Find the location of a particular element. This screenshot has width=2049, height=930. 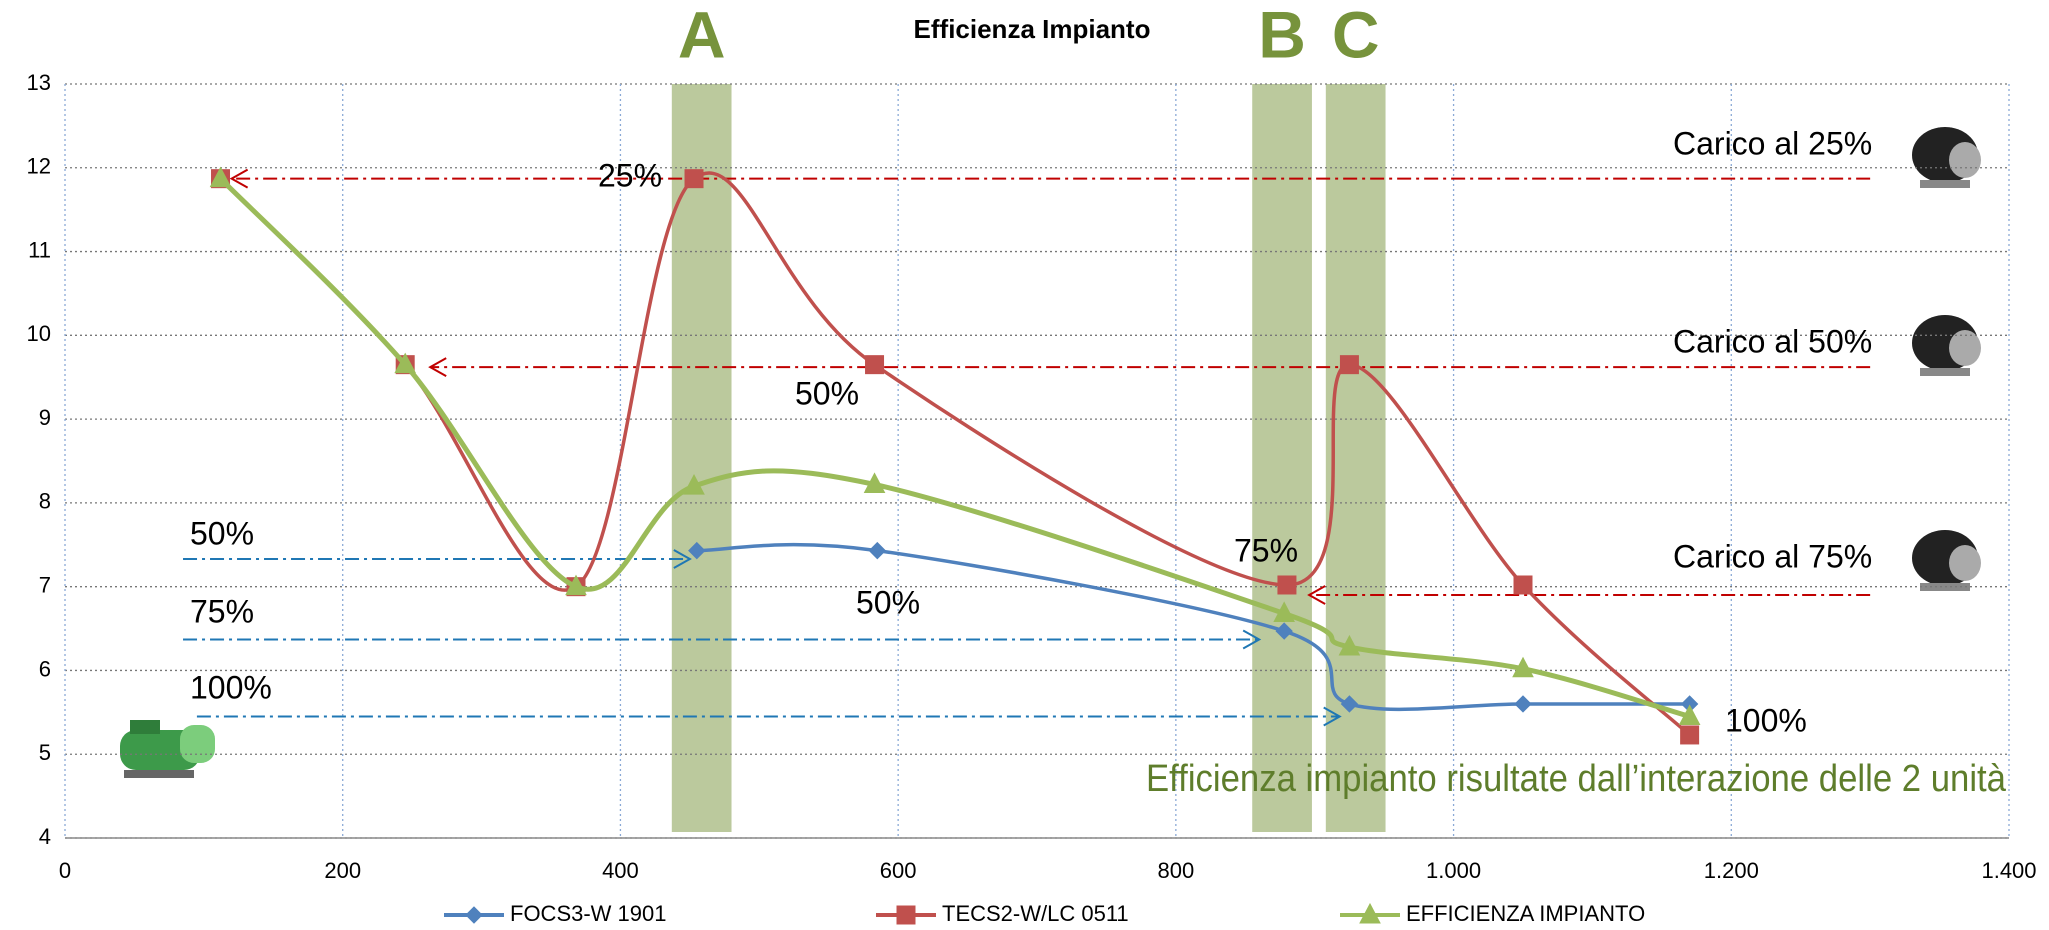

y-tick-label: 13 is located at coordinates (39, 82).